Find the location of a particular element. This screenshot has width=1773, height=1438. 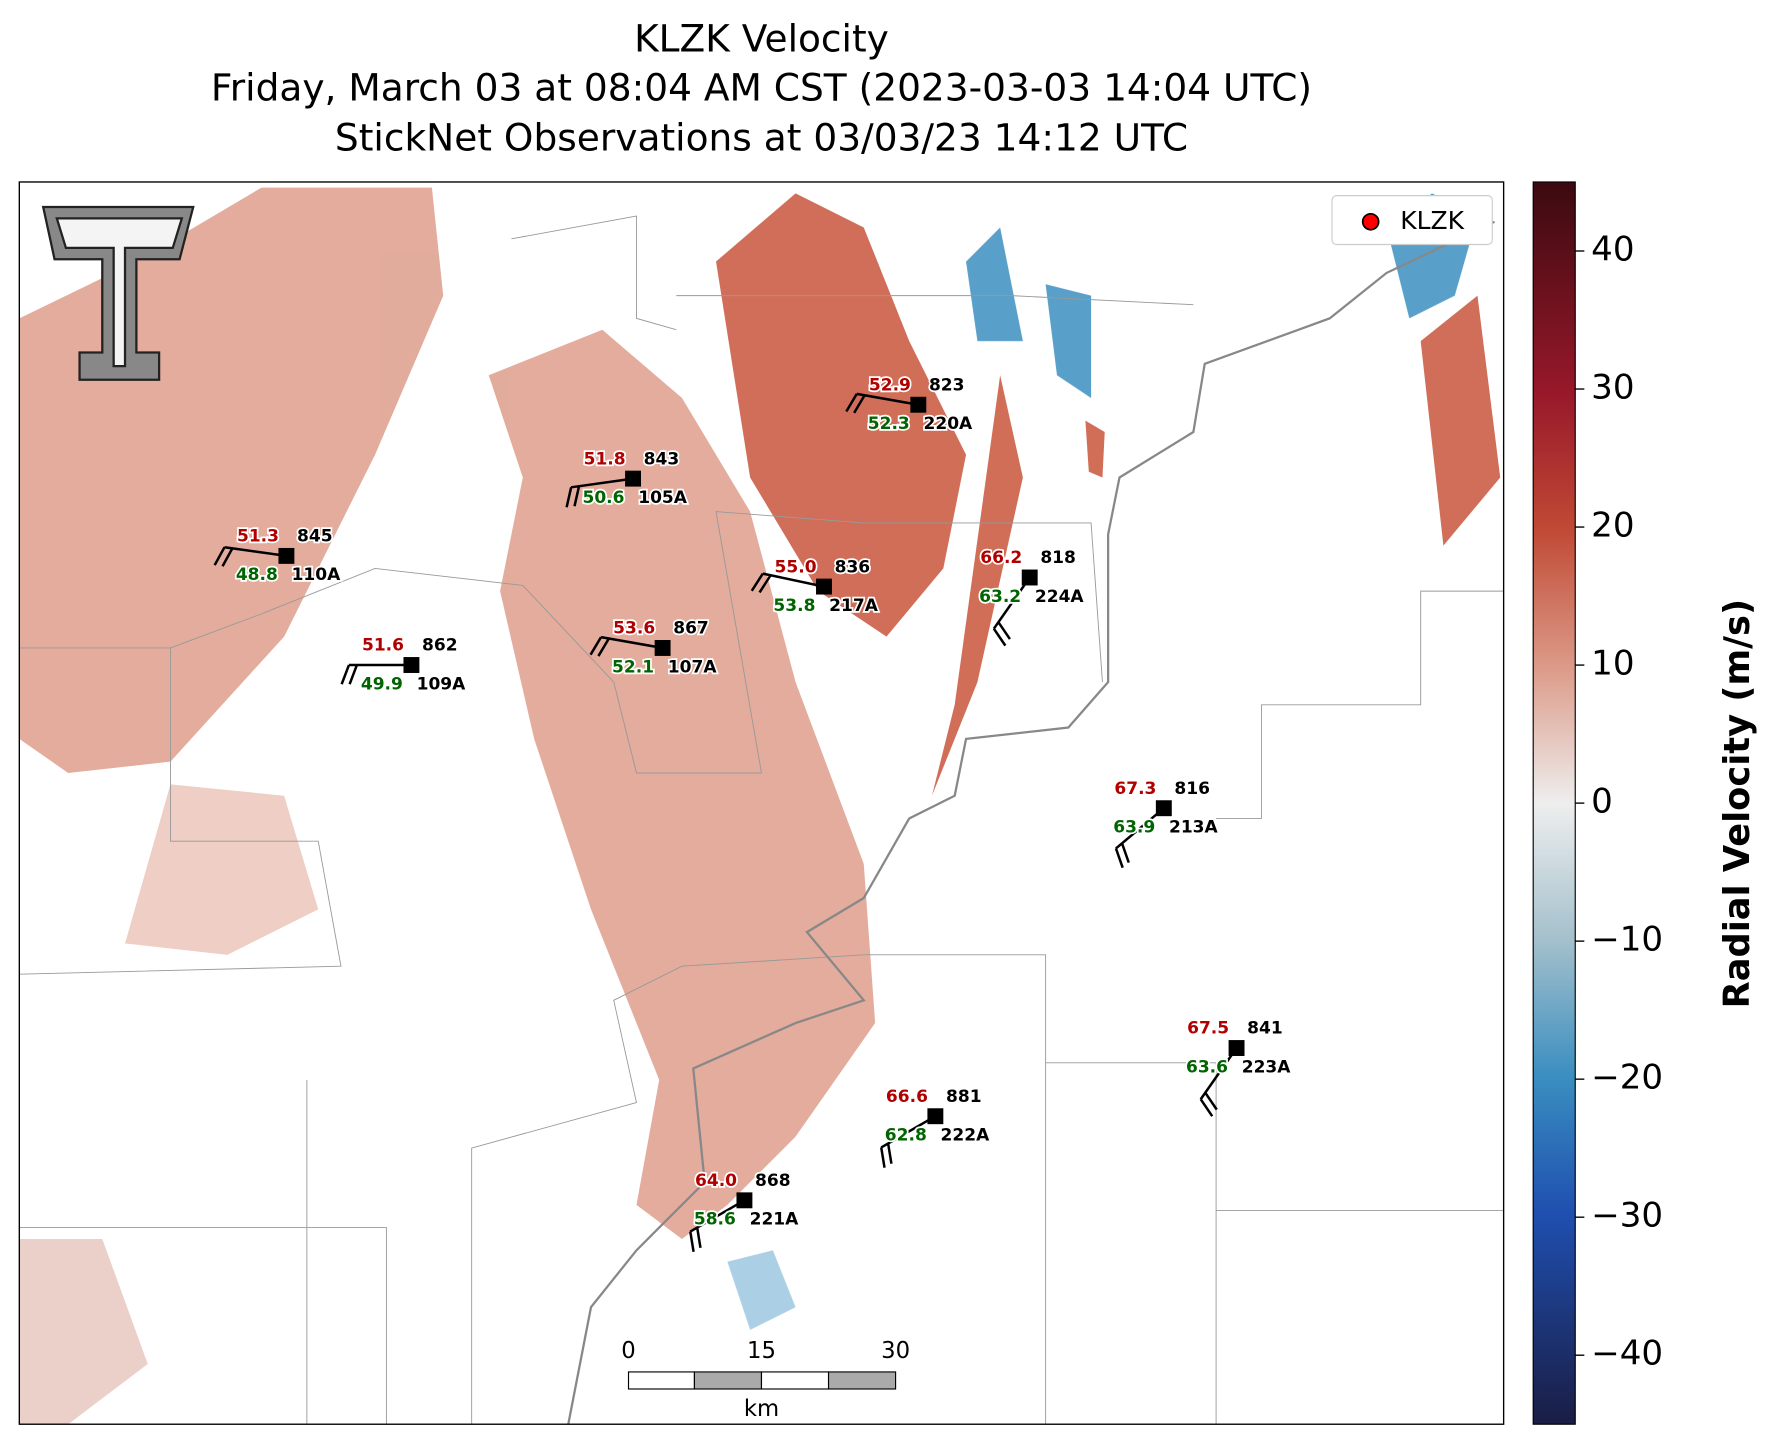

dewpoint: 63.9 is located at coordinates (1134, 828).